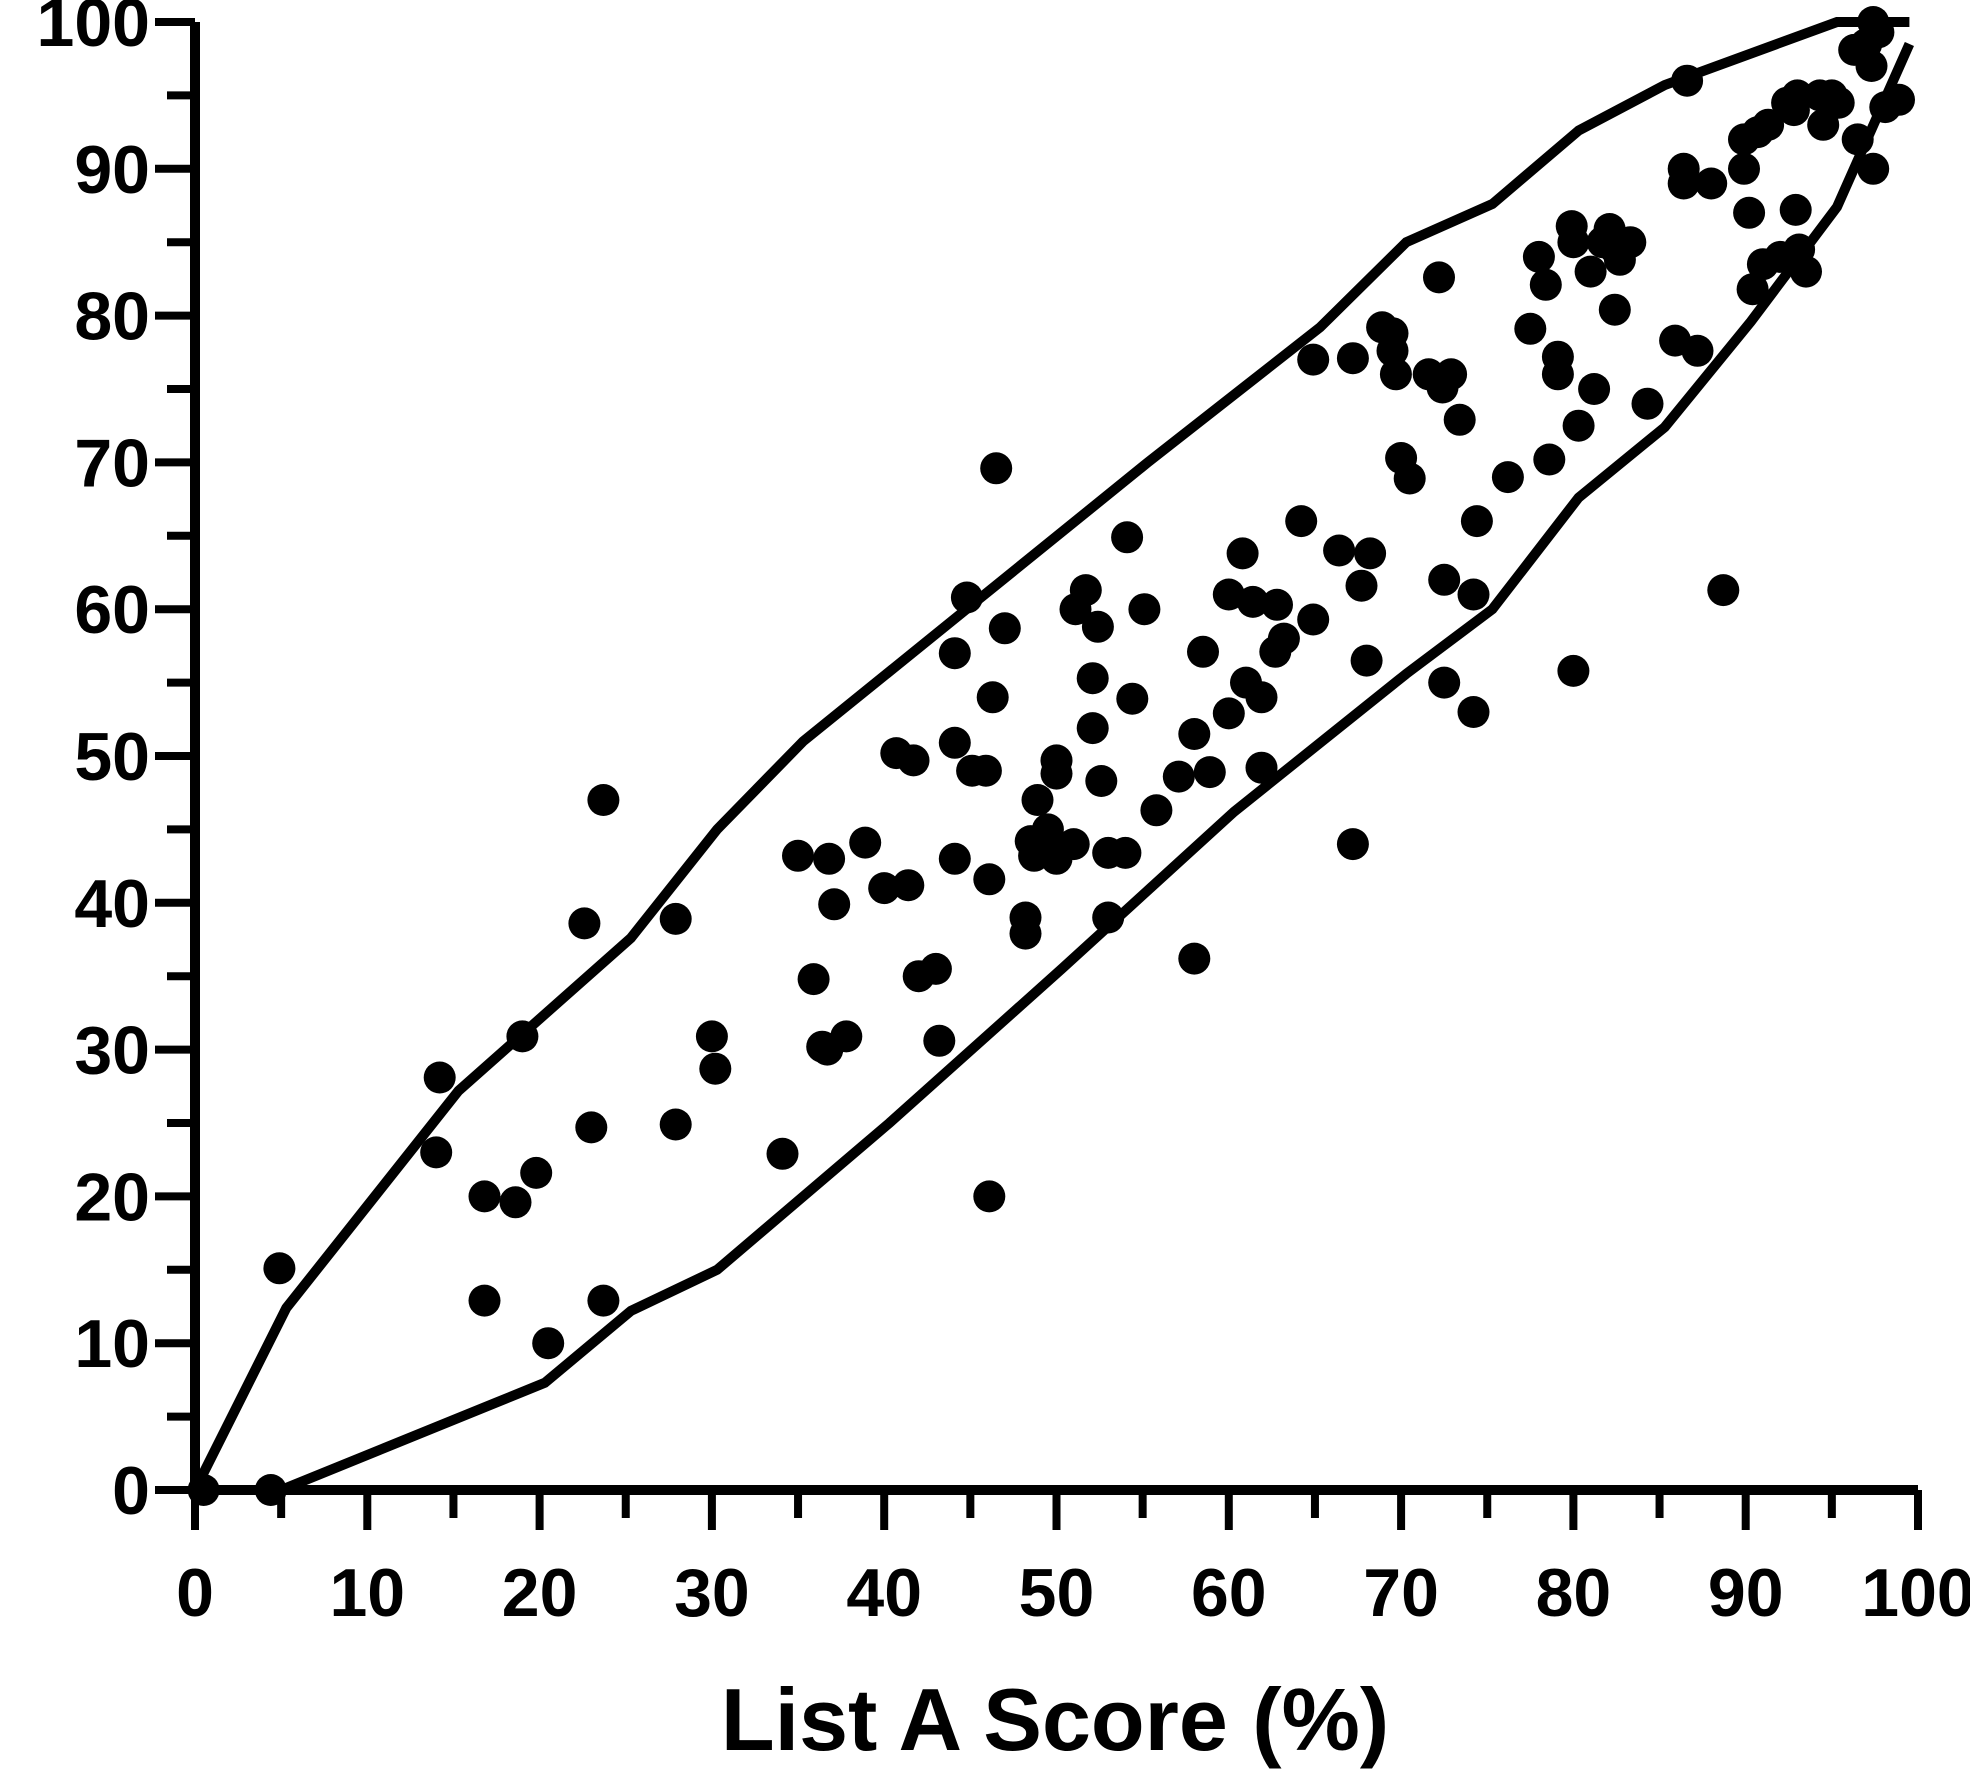  What do you see at coordinates (712, 1593) in the screenshot?
I see `x-tick-label: 30` at bounding box center [712, 1593].